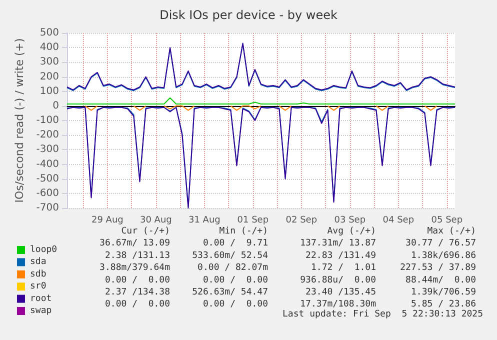 This screenshot has width=497, height=340. What do you see at coordinates (156, 221) in the screenshot?
I see `x-tick-label: 30 Aug` at bounding box center [156, 221].